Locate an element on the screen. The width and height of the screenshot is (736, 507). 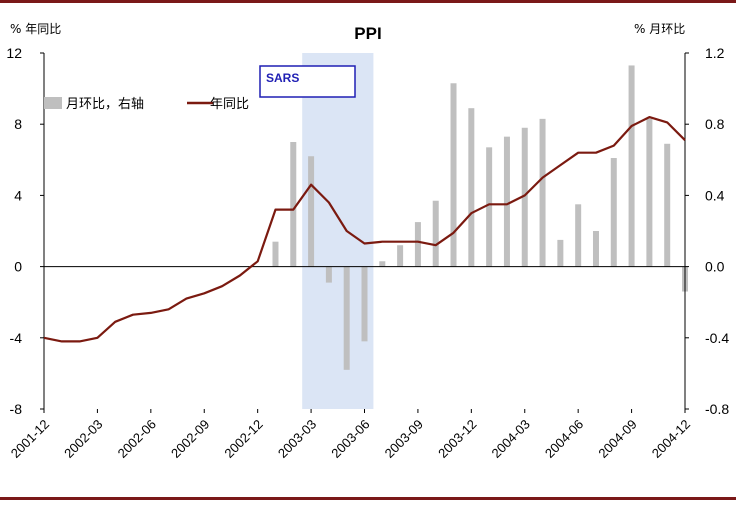
x-tick-label: 2004-03 is located at coordinates (511, 439).